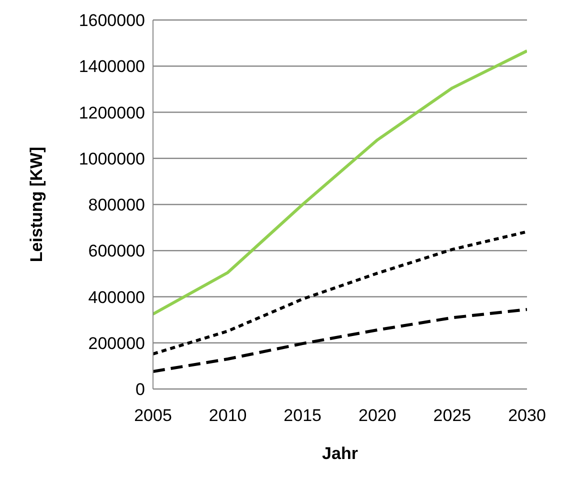  I want to click on y-tick-label: 0, so click(140, 390).